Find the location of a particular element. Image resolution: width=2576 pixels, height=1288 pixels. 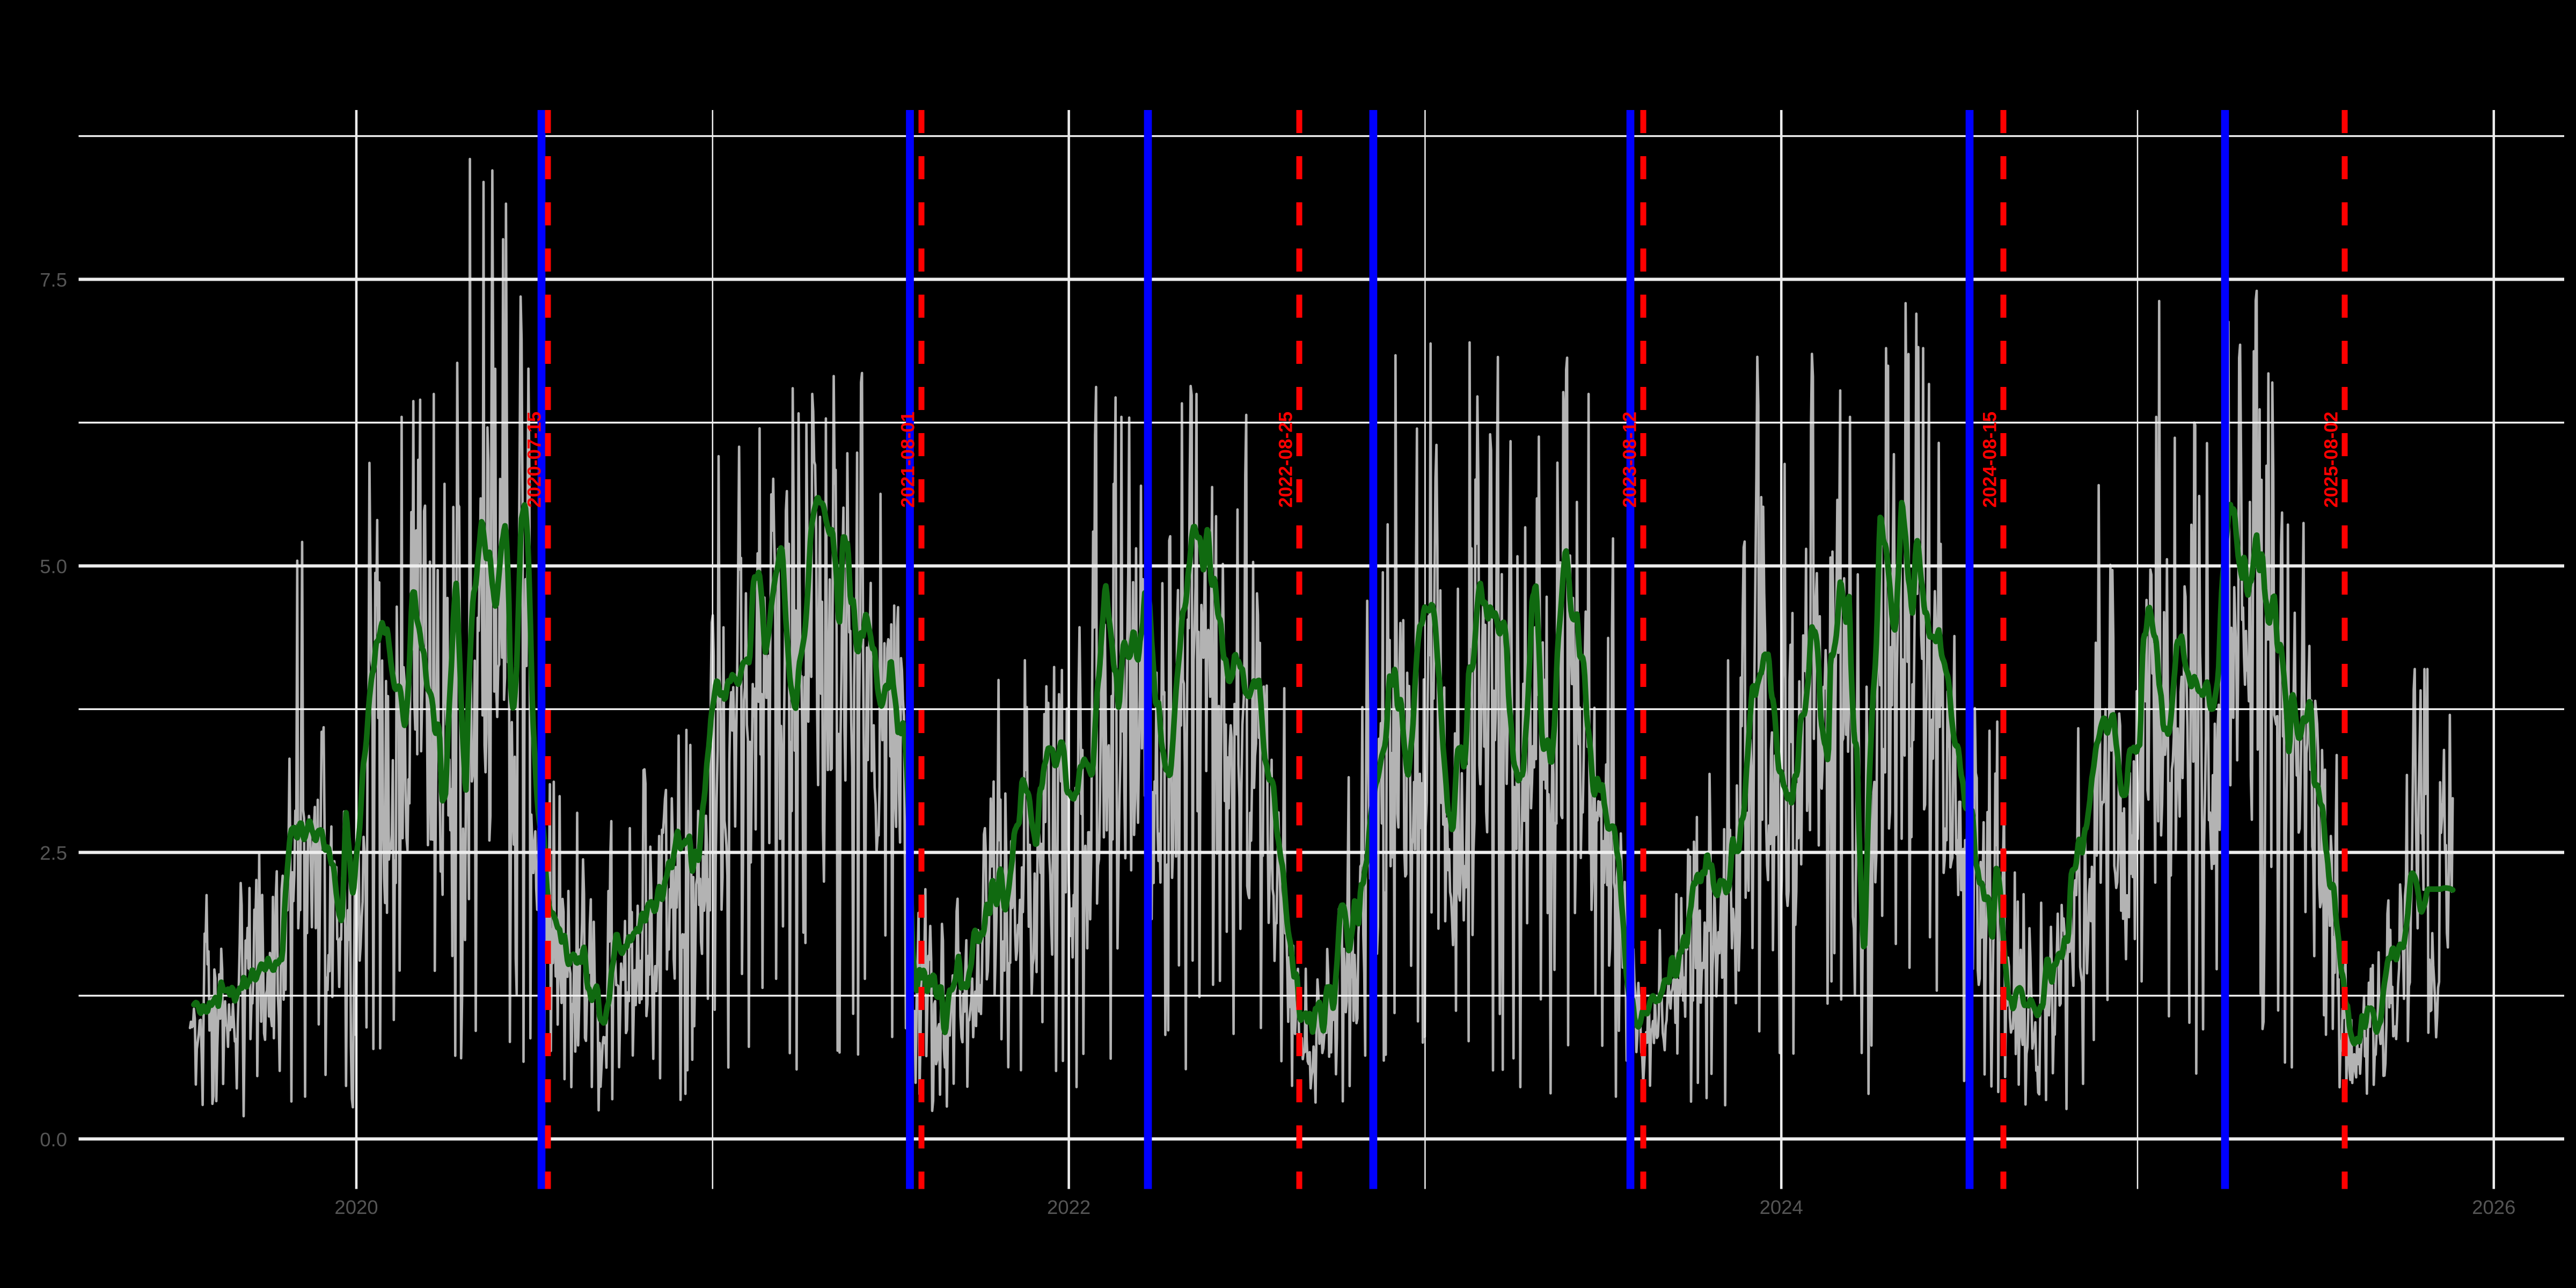

svg-text: 2020-07-15 is located at coordinates (534, 460).